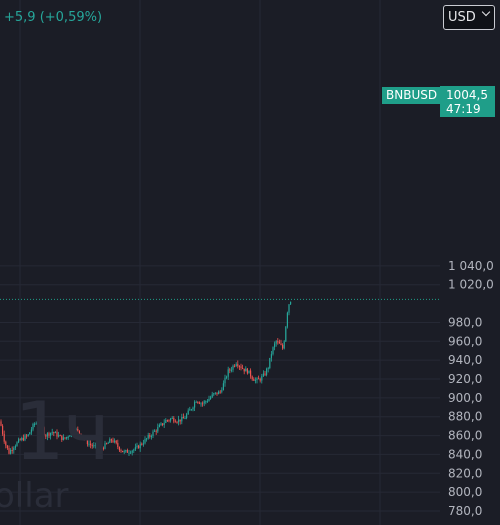  I want to click on price-axis-tick: 1 040,0, so click(471, 266).